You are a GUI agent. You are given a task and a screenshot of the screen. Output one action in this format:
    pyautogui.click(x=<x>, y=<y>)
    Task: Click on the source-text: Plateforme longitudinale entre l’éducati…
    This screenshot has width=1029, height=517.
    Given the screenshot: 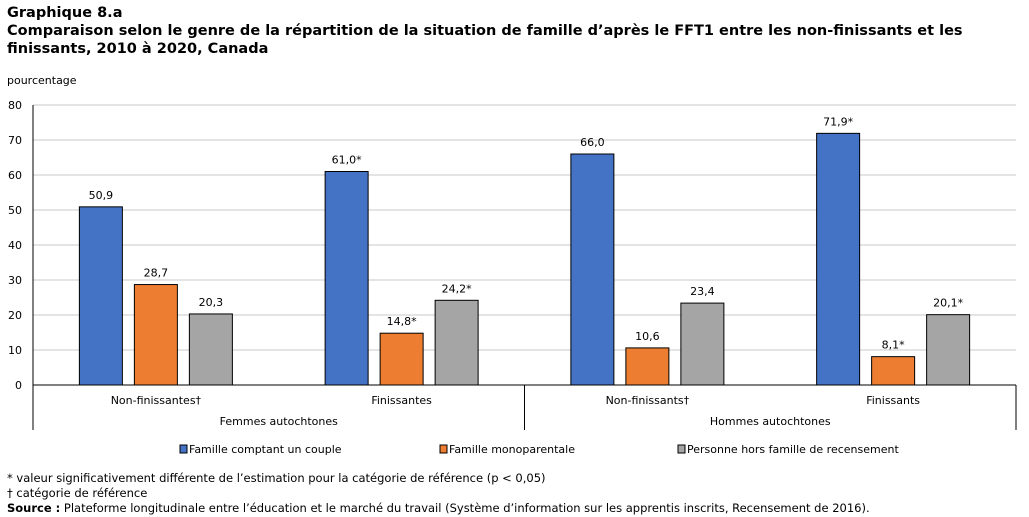 What is the action you would take?
    pyautogui.click(x=465, y=508)
    